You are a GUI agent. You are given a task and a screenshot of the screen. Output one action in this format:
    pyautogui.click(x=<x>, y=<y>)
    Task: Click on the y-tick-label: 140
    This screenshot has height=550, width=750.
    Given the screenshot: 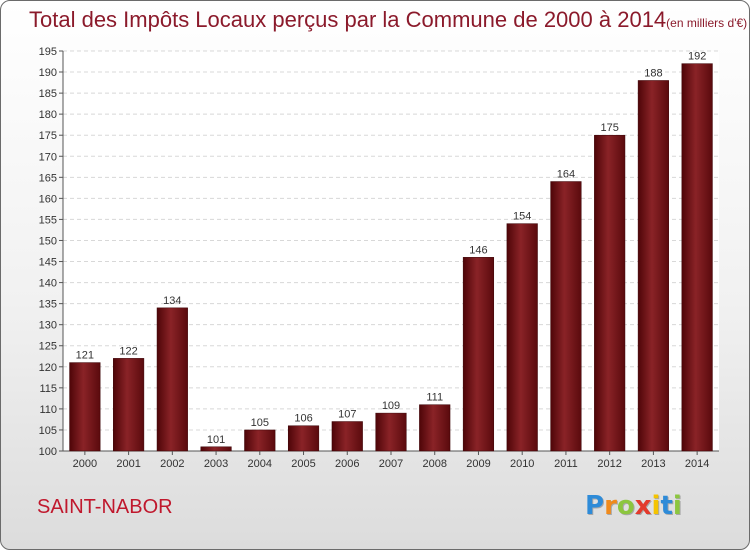 What is the action you would take?
    pyautogui.click(x=48, y=284)
    